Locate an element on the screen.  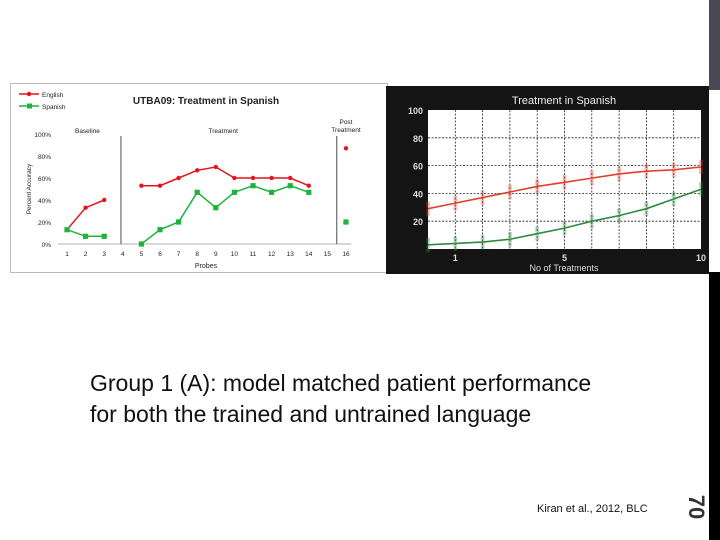
x-tick-label: 9 is located at coordinates (216, 254).